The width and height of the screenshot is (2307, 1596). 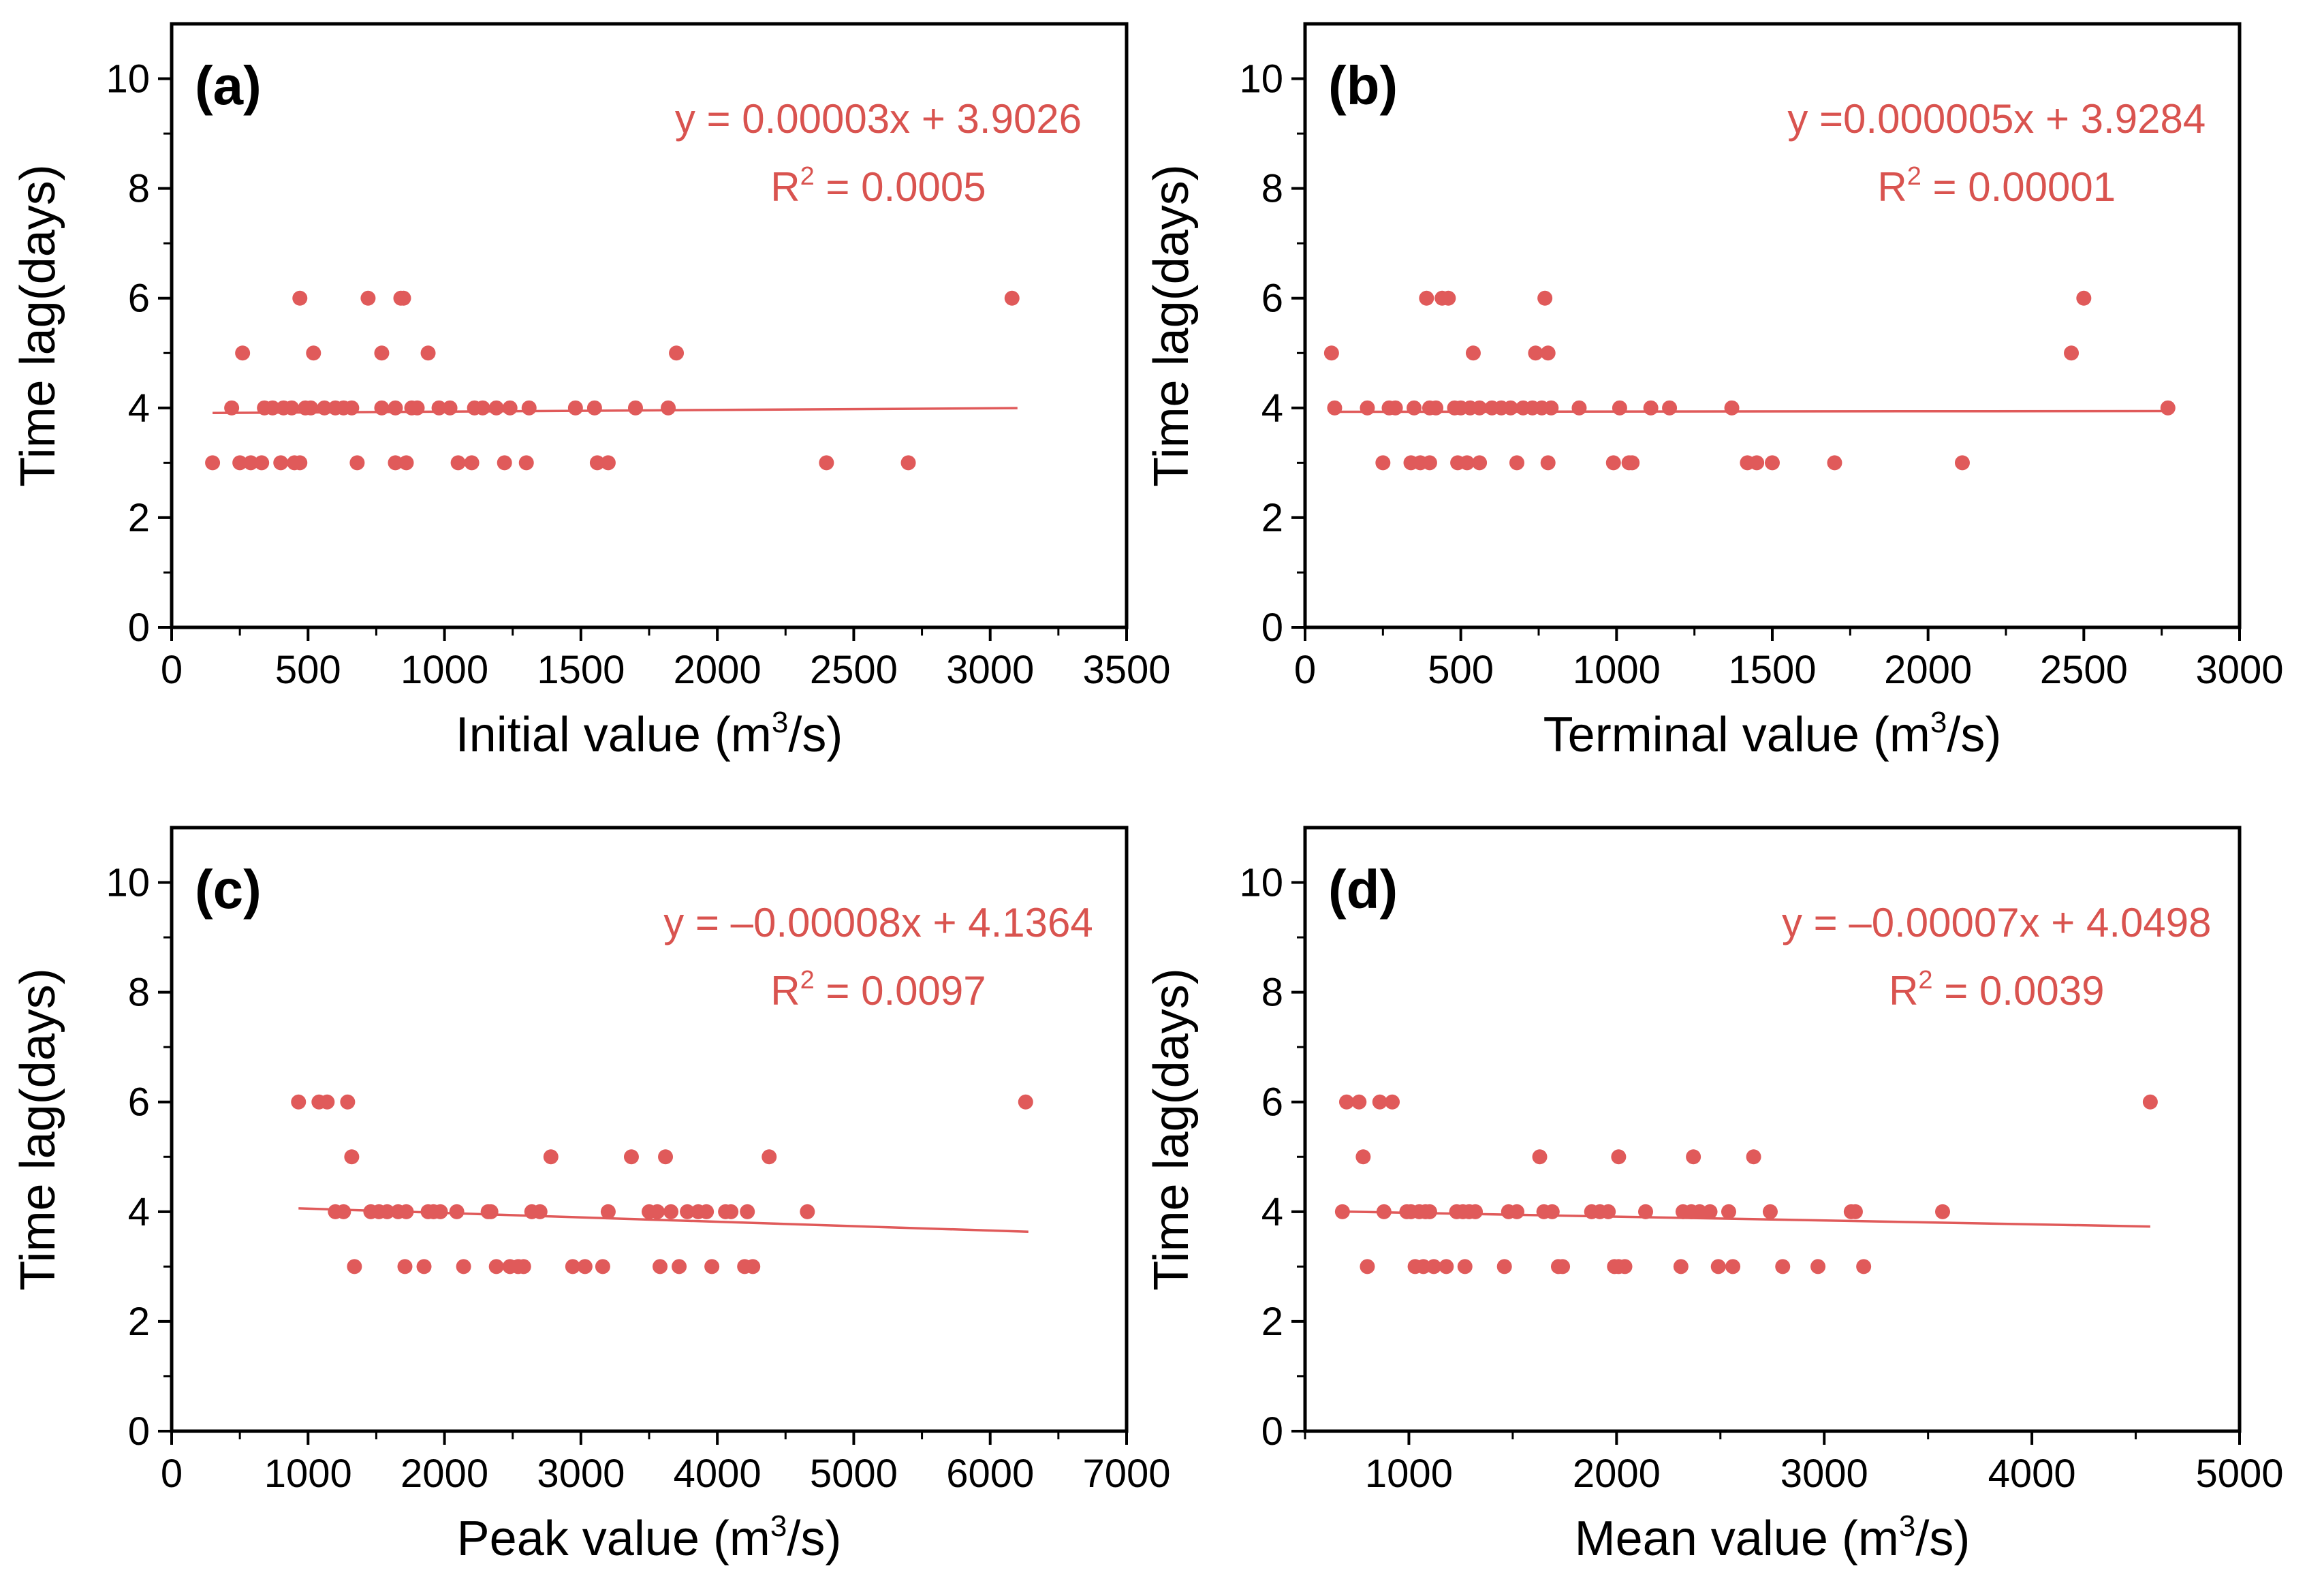 I want to click on x-axis-title: Initial value (m3/s), so click(x=649, y=734).